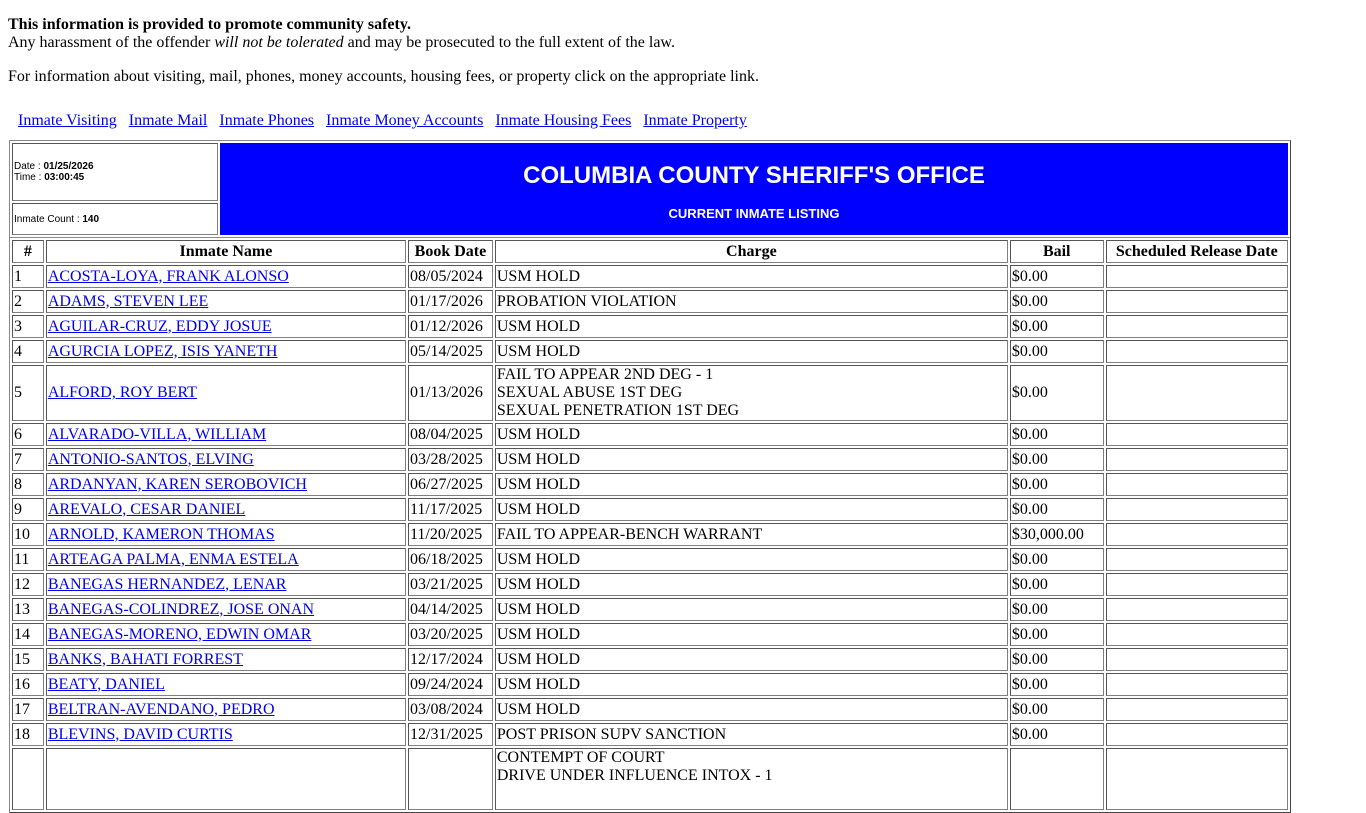 This screenshot has height=813, width=1366. What do you see at coordinates (450, 684) in the screenshot?
I see `book-date: 09/24/2024` at bounding box center [450, 684].